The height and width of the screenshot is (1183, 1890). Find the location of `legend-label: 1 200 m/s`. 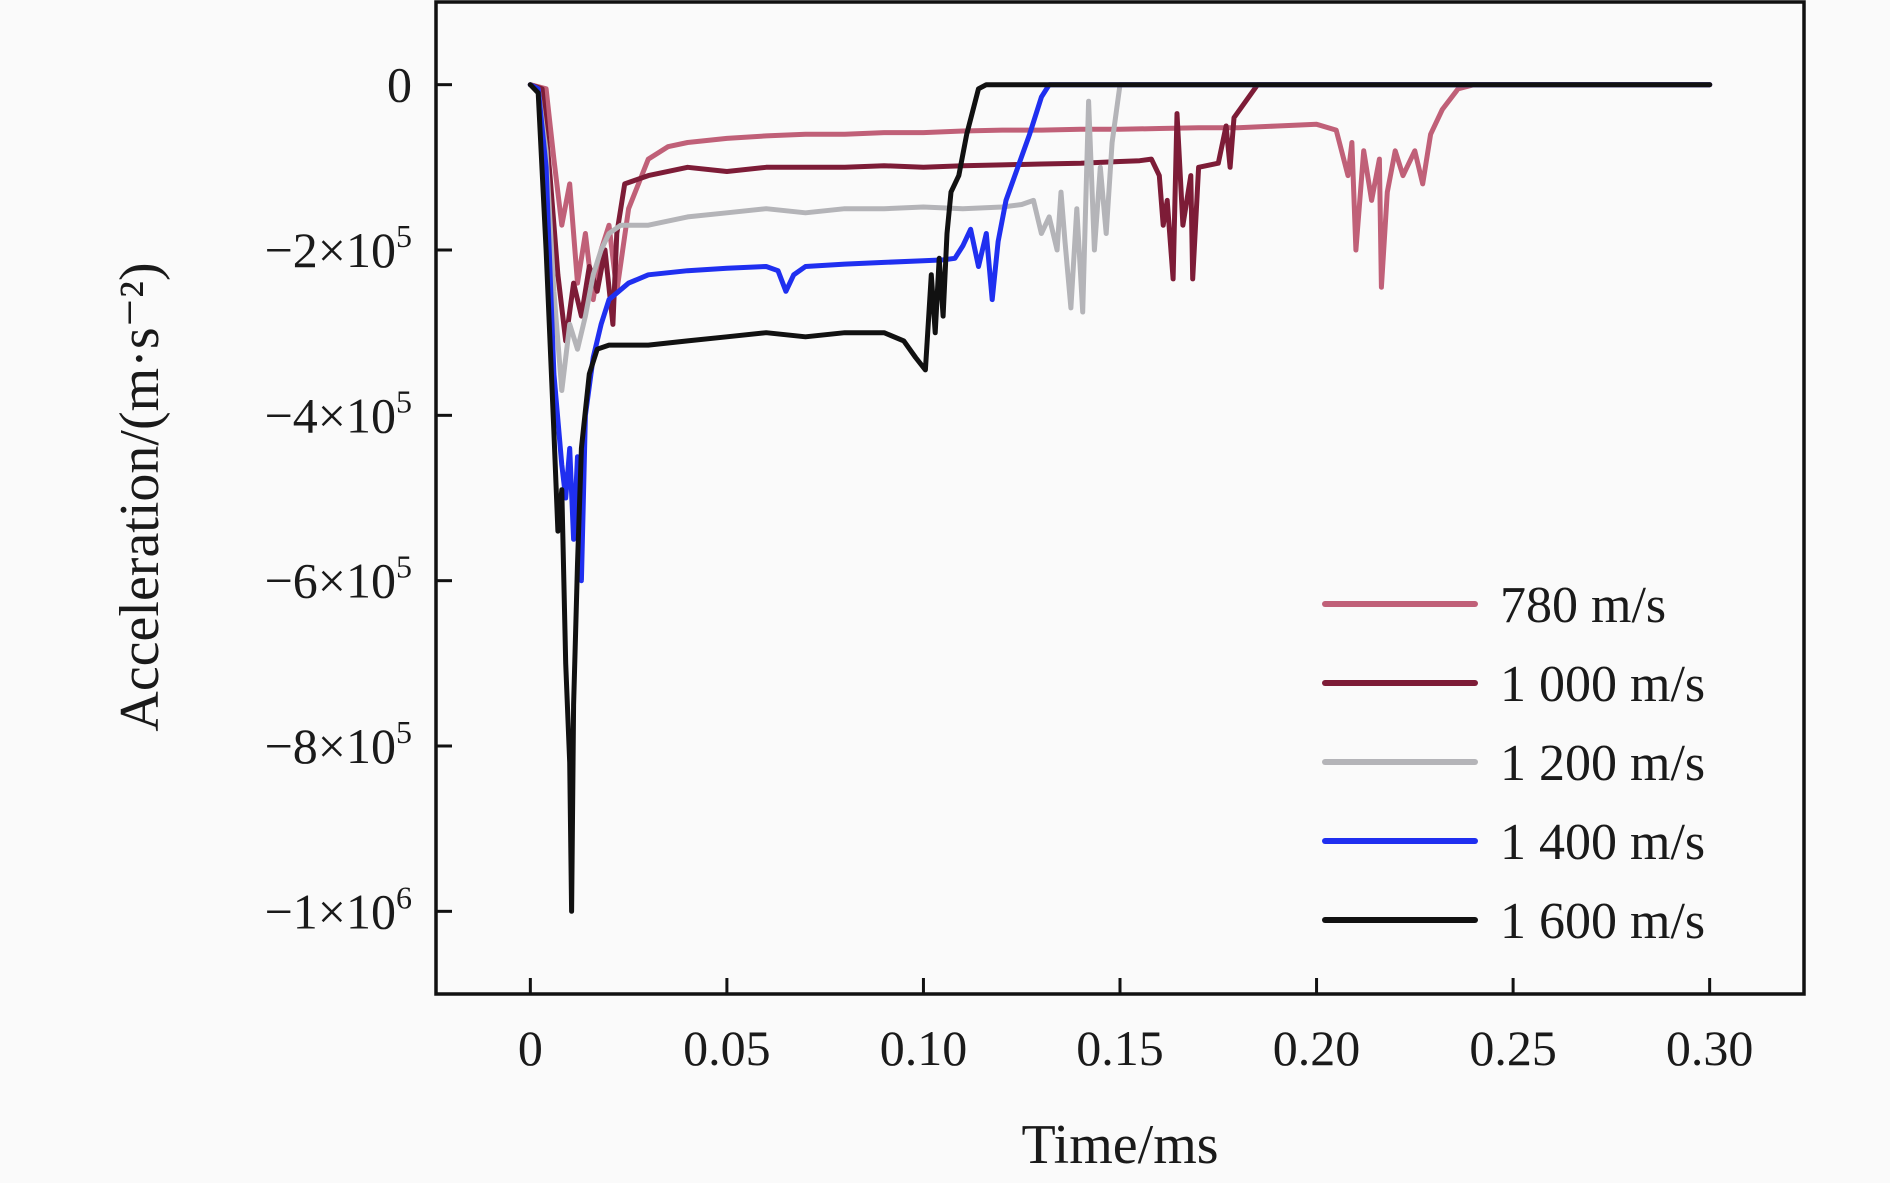

legend-label: 1 200 m/s is located at coordinates (1602, 763).